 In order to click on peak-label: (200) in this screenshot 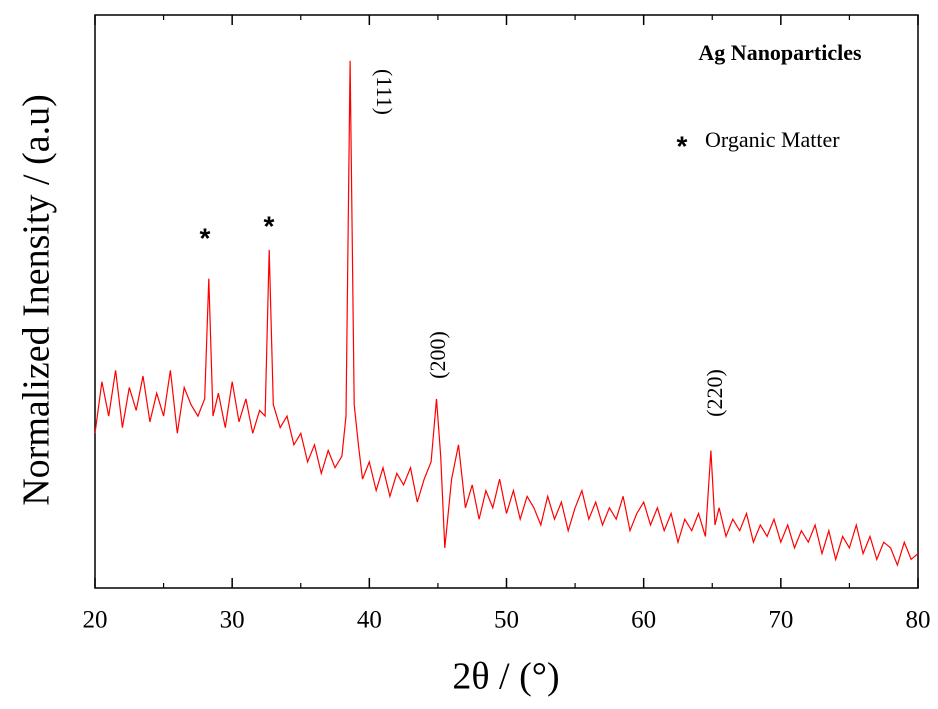, I will do `click(437, 355)`.